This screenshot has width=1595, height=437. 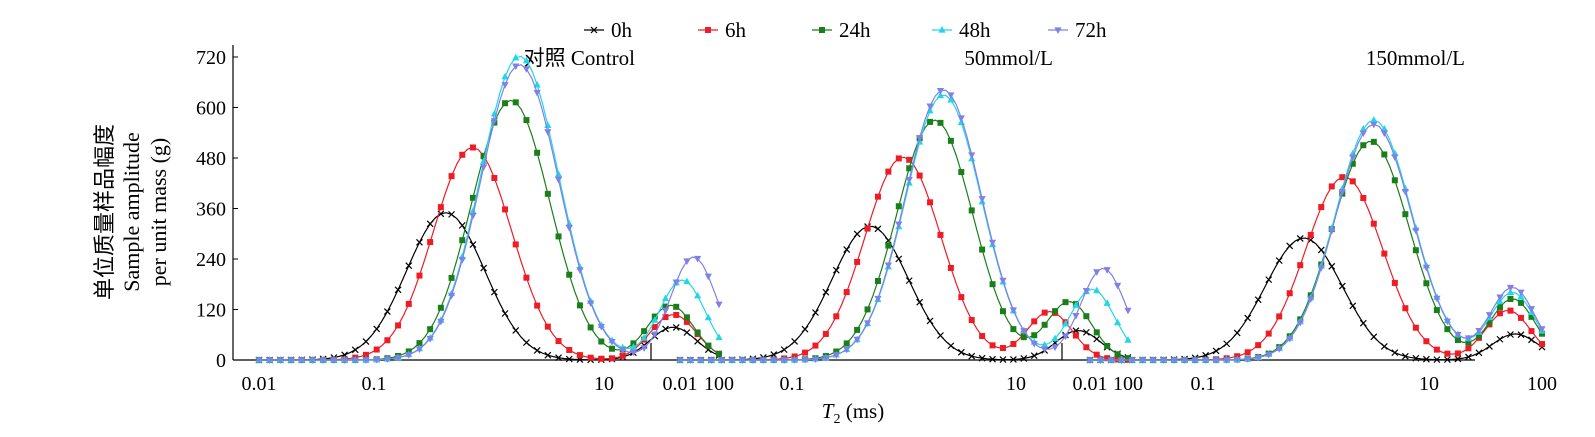 I want to click on point-p3-0h-44-b, so click(x=1321, y=250).